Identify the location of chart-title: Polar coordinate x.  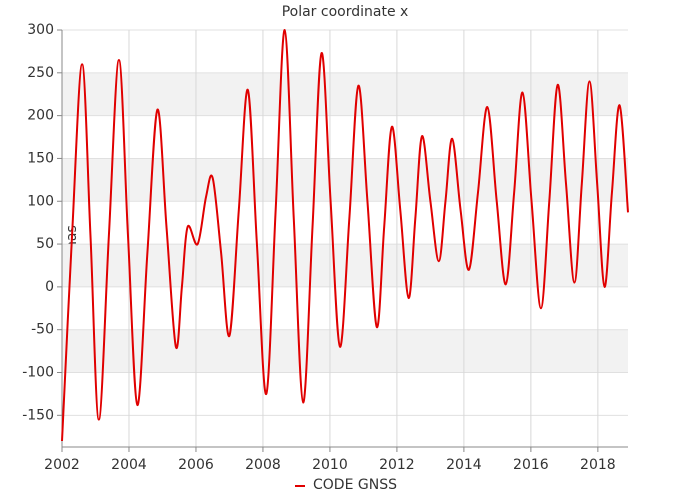
(345, 12).